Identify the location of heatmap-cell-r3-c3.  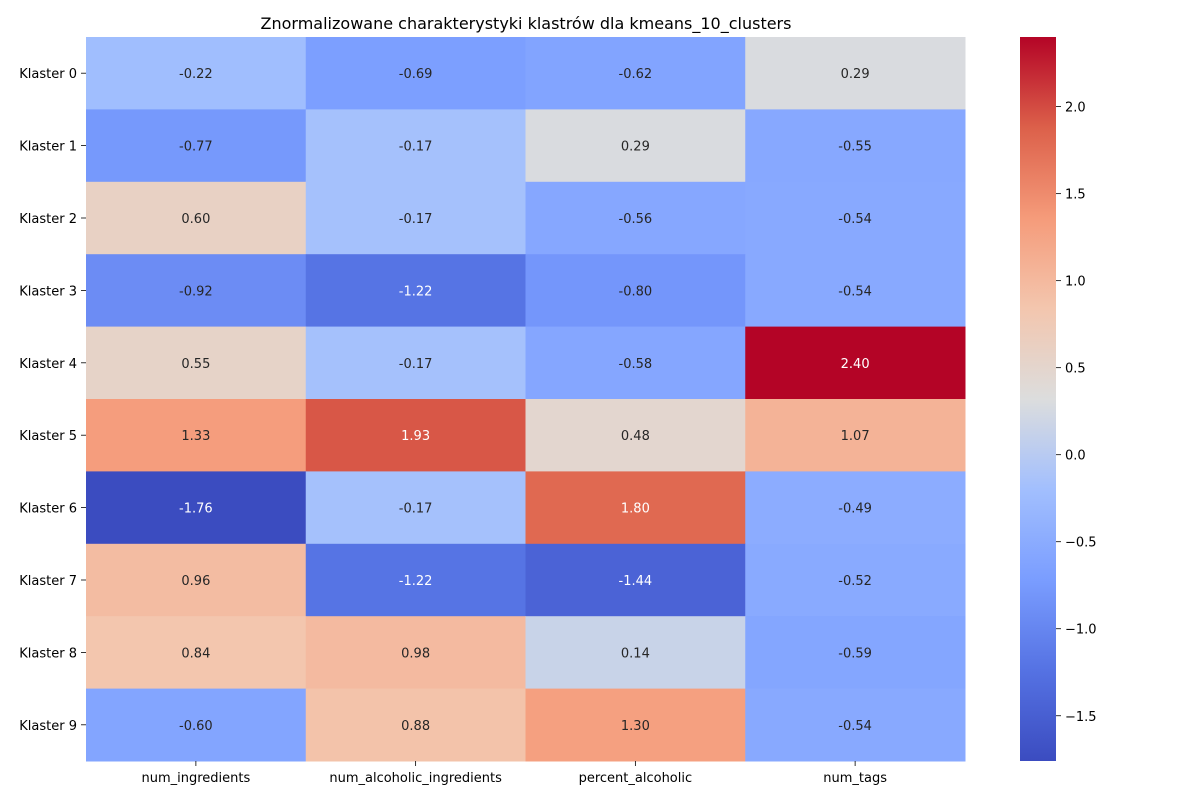
(855, 291).